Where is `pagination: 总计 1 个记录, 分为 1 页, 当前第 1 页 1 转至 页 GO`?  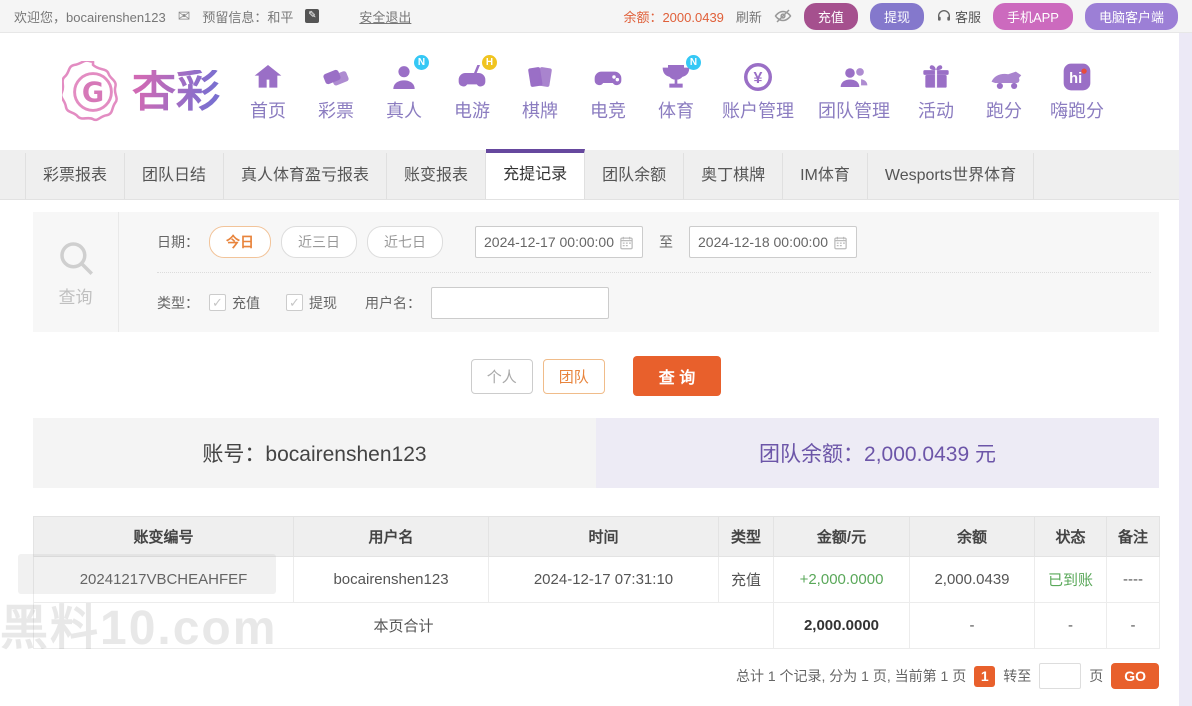
pagination: 总计 1 个记录, 分为 1 页, 当前第 1 页 1 转至 页 GO is located at coordinates (596, 676).